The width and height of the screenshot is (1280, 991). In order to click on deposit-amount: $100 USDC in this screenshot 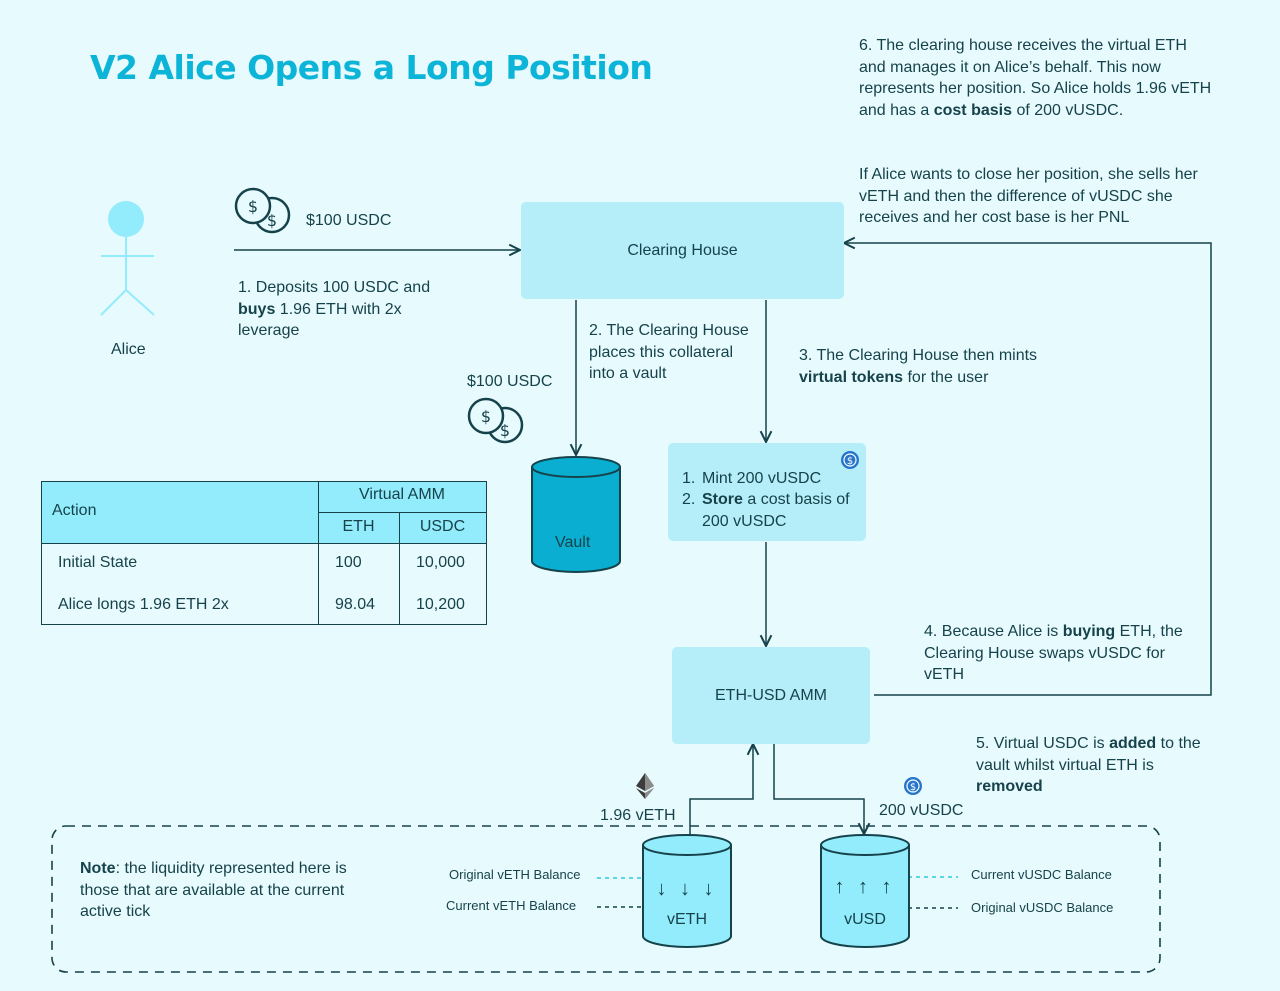, I will do `click(349, 220)`.